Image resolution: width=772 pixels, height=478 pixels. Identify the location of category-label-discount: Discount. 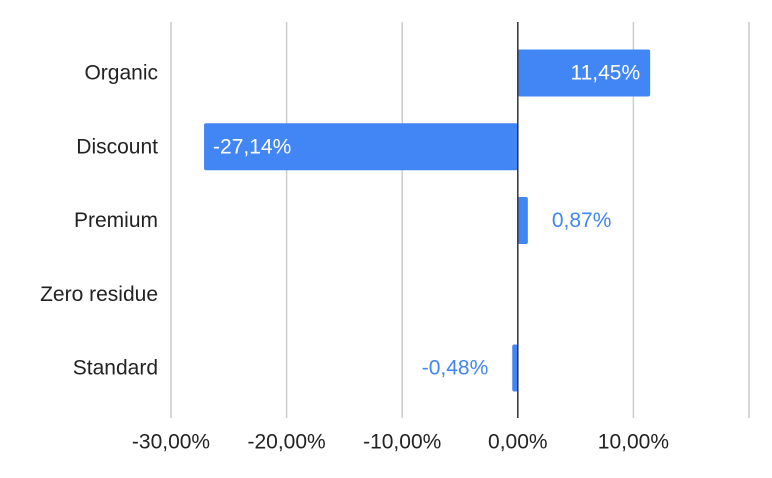
(117, 146).